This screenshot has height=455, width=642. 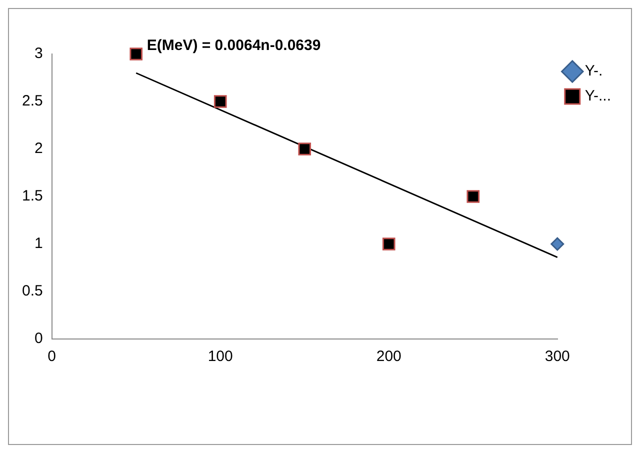 What do you see at coordinates (32, 101) in the screenshot?
I see `y-tick-label: 2.5` at bounding box center [32, 101].